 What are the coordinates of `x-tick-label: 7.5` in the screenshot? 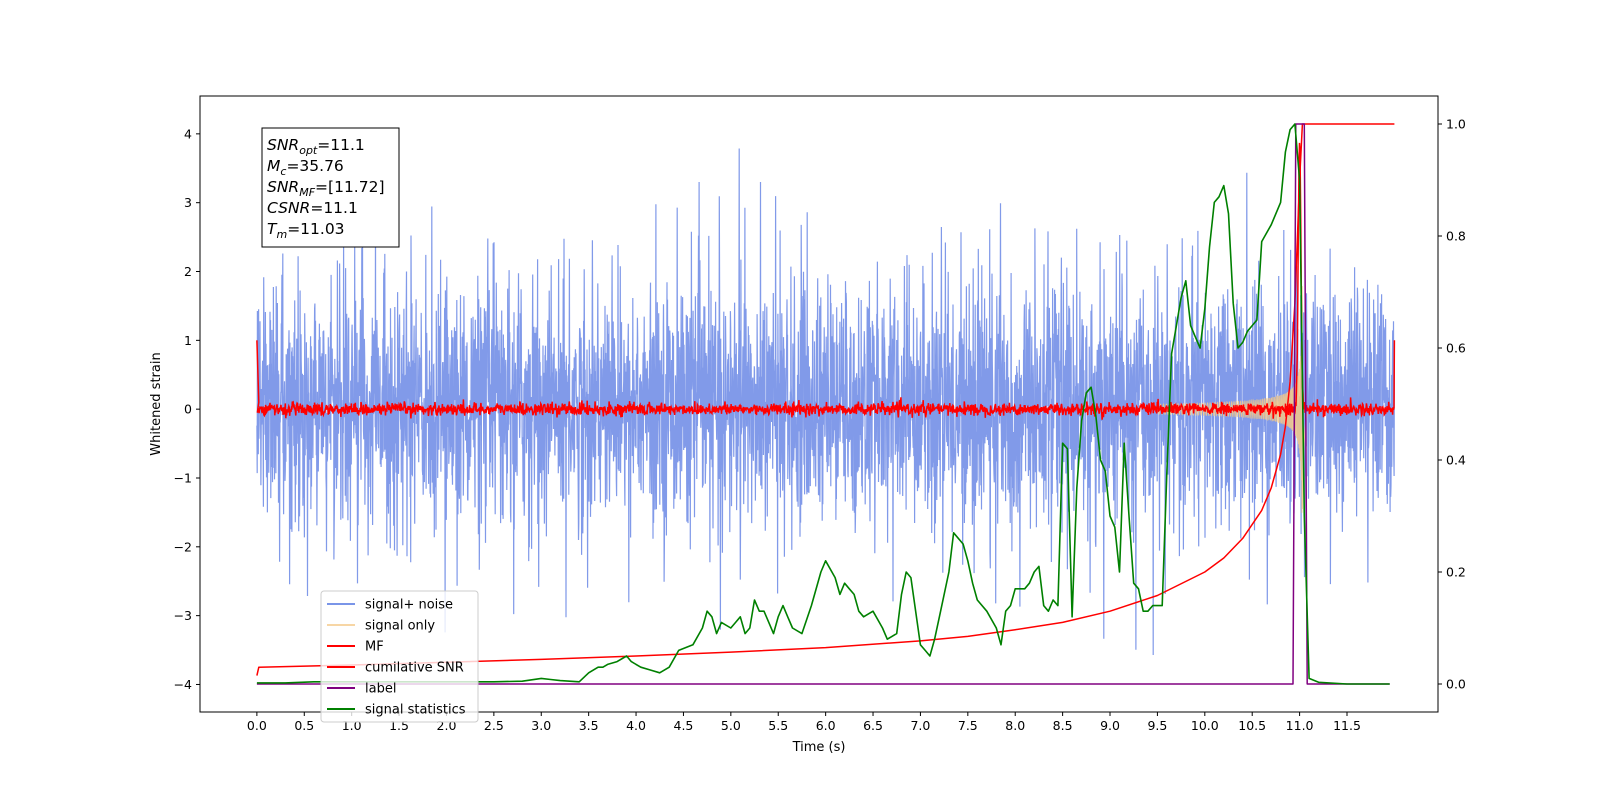 It's located at (968, 725).